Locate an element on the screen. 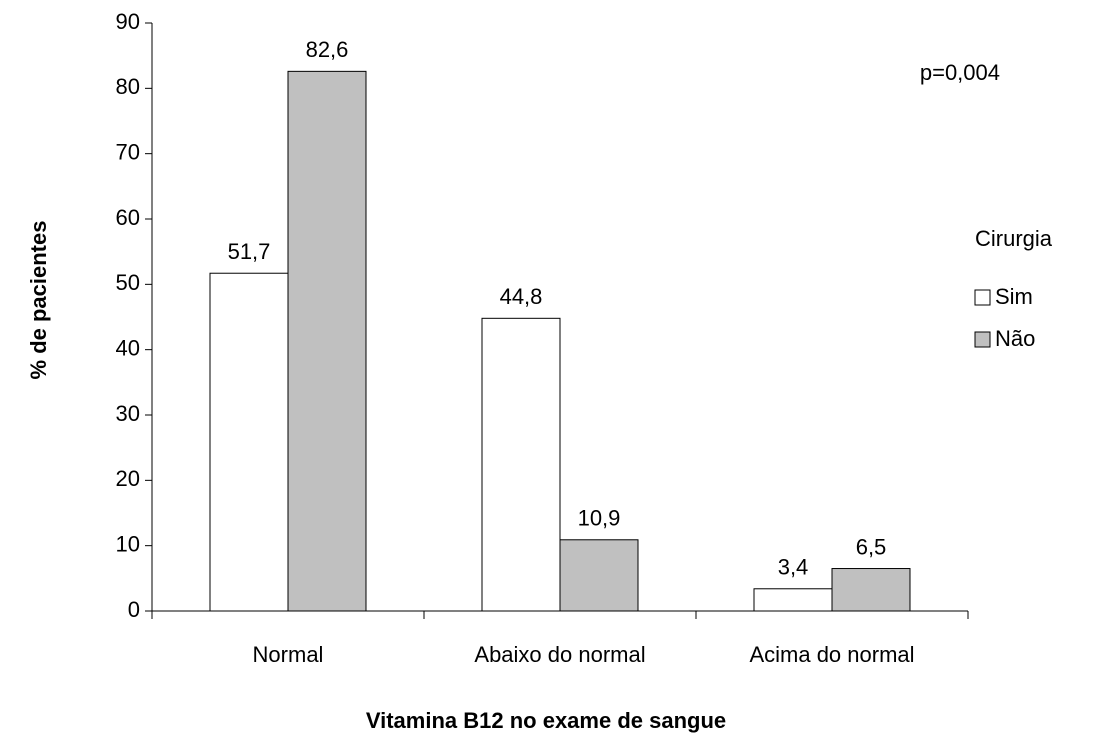 The width and height of the screenshot is (1093, 738). x-axis-label: Vitamina B12 no exame de sangue is located at coordinates (546, 720).